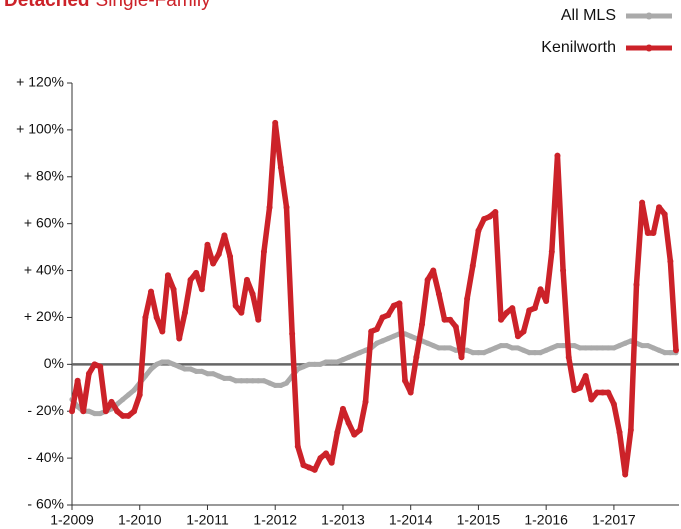  Describe the element at coordinates (479, 520) in the screenshot. I see `x-tick-label: 1-2015` at that location.